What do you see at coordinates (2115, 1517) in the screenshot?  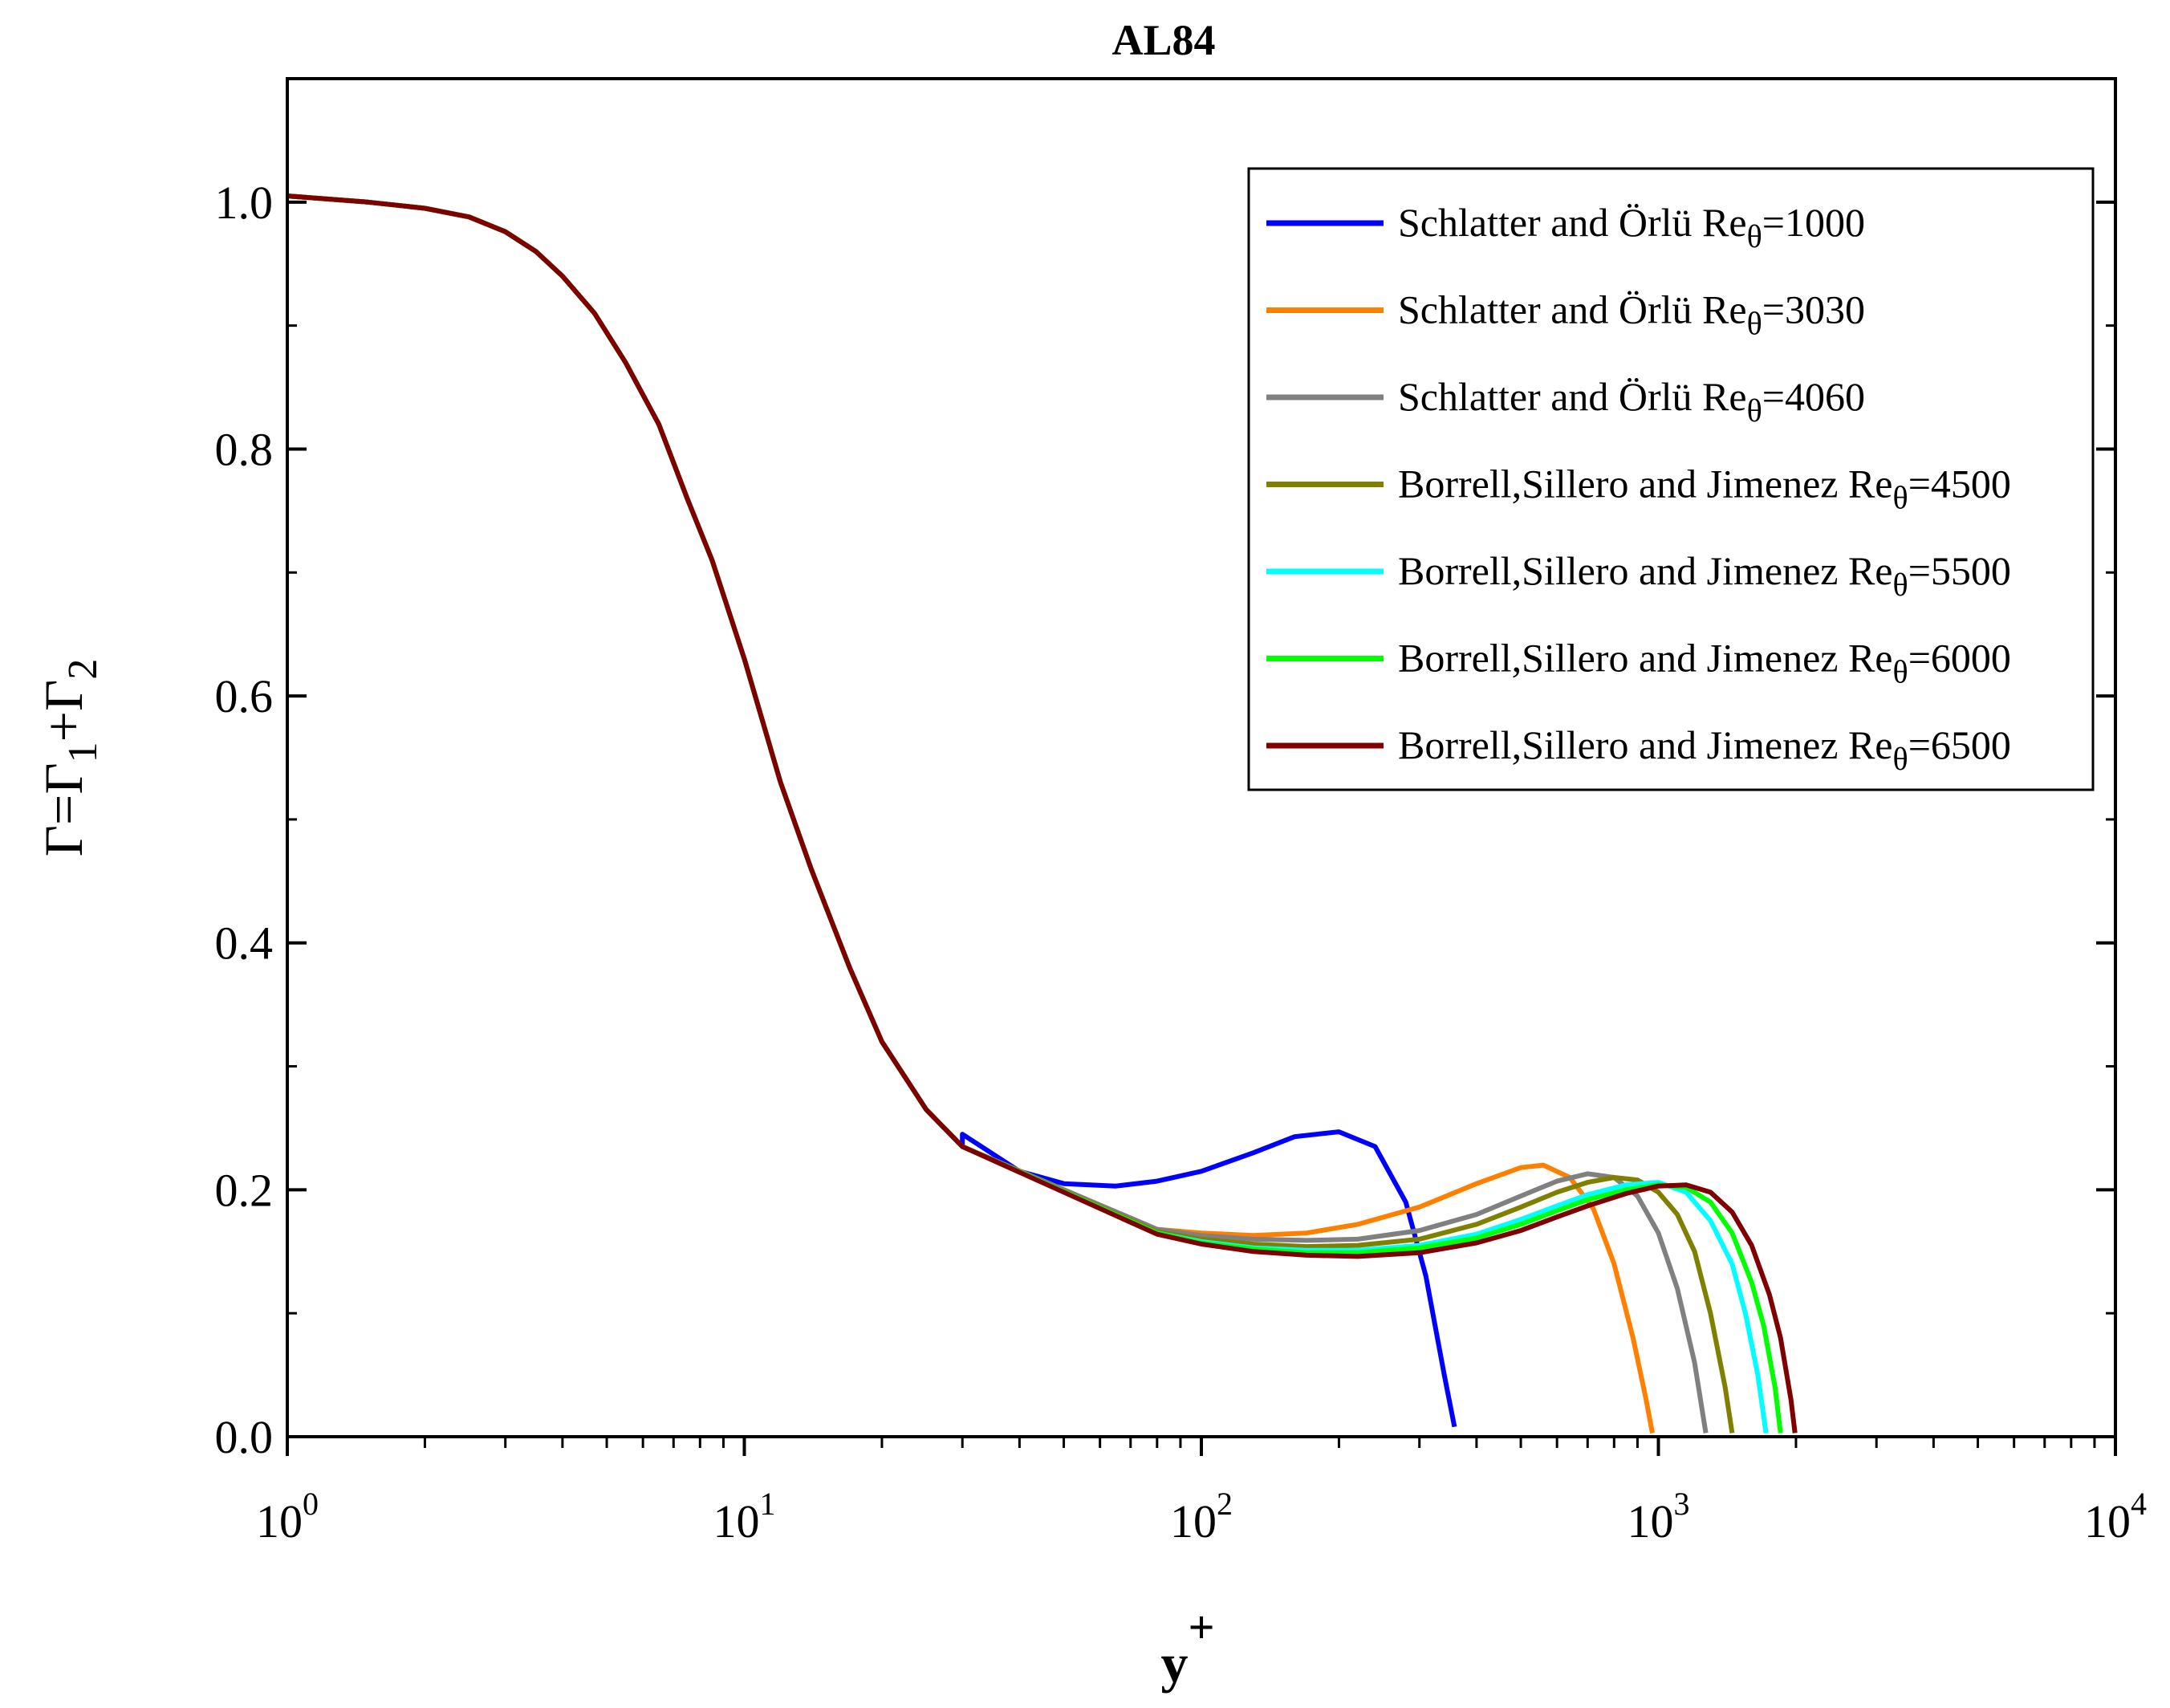 I see `x-tick-label: 10⁴` at bounding box center [2115, 1517].